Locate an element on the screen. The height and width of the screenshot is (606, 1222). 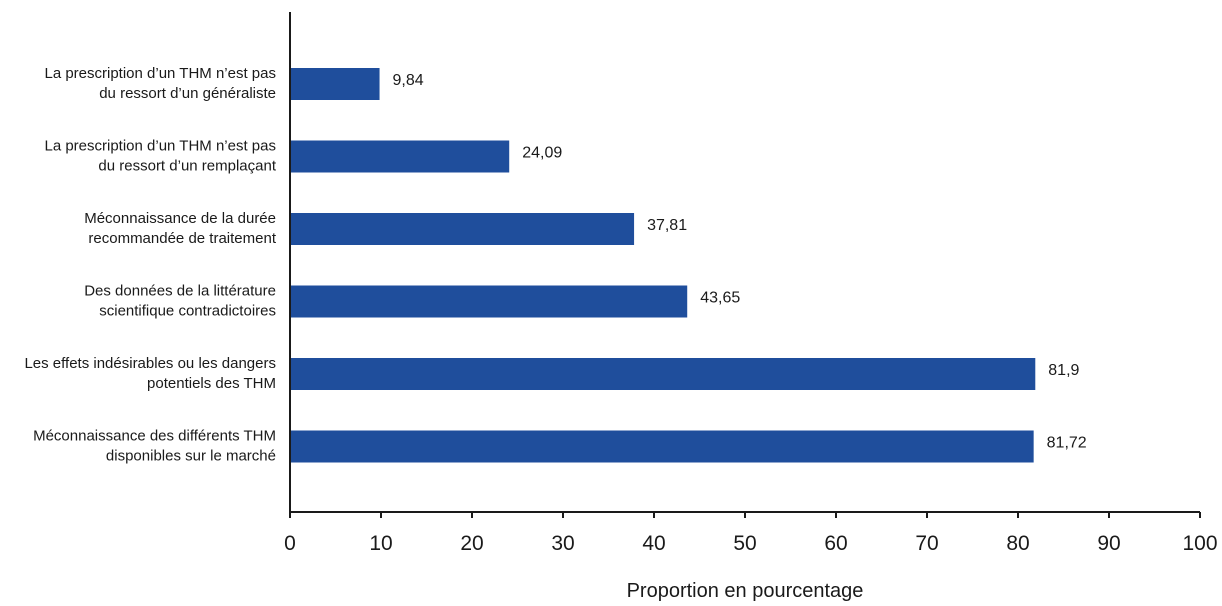
x-tick-labels-group: 0 10 20 30 40 50 60 70 80 90 100 is located at coordinates (751, 533).